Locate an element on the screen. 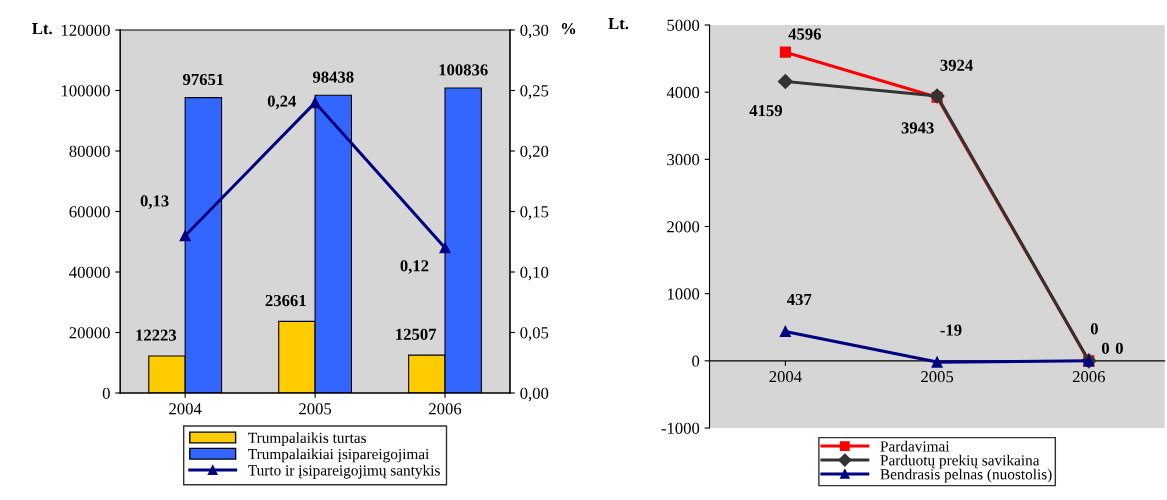 The image size is (1167, 500). legend-label: Parduotų prekių savikaina is located at coordinates (960, 461).